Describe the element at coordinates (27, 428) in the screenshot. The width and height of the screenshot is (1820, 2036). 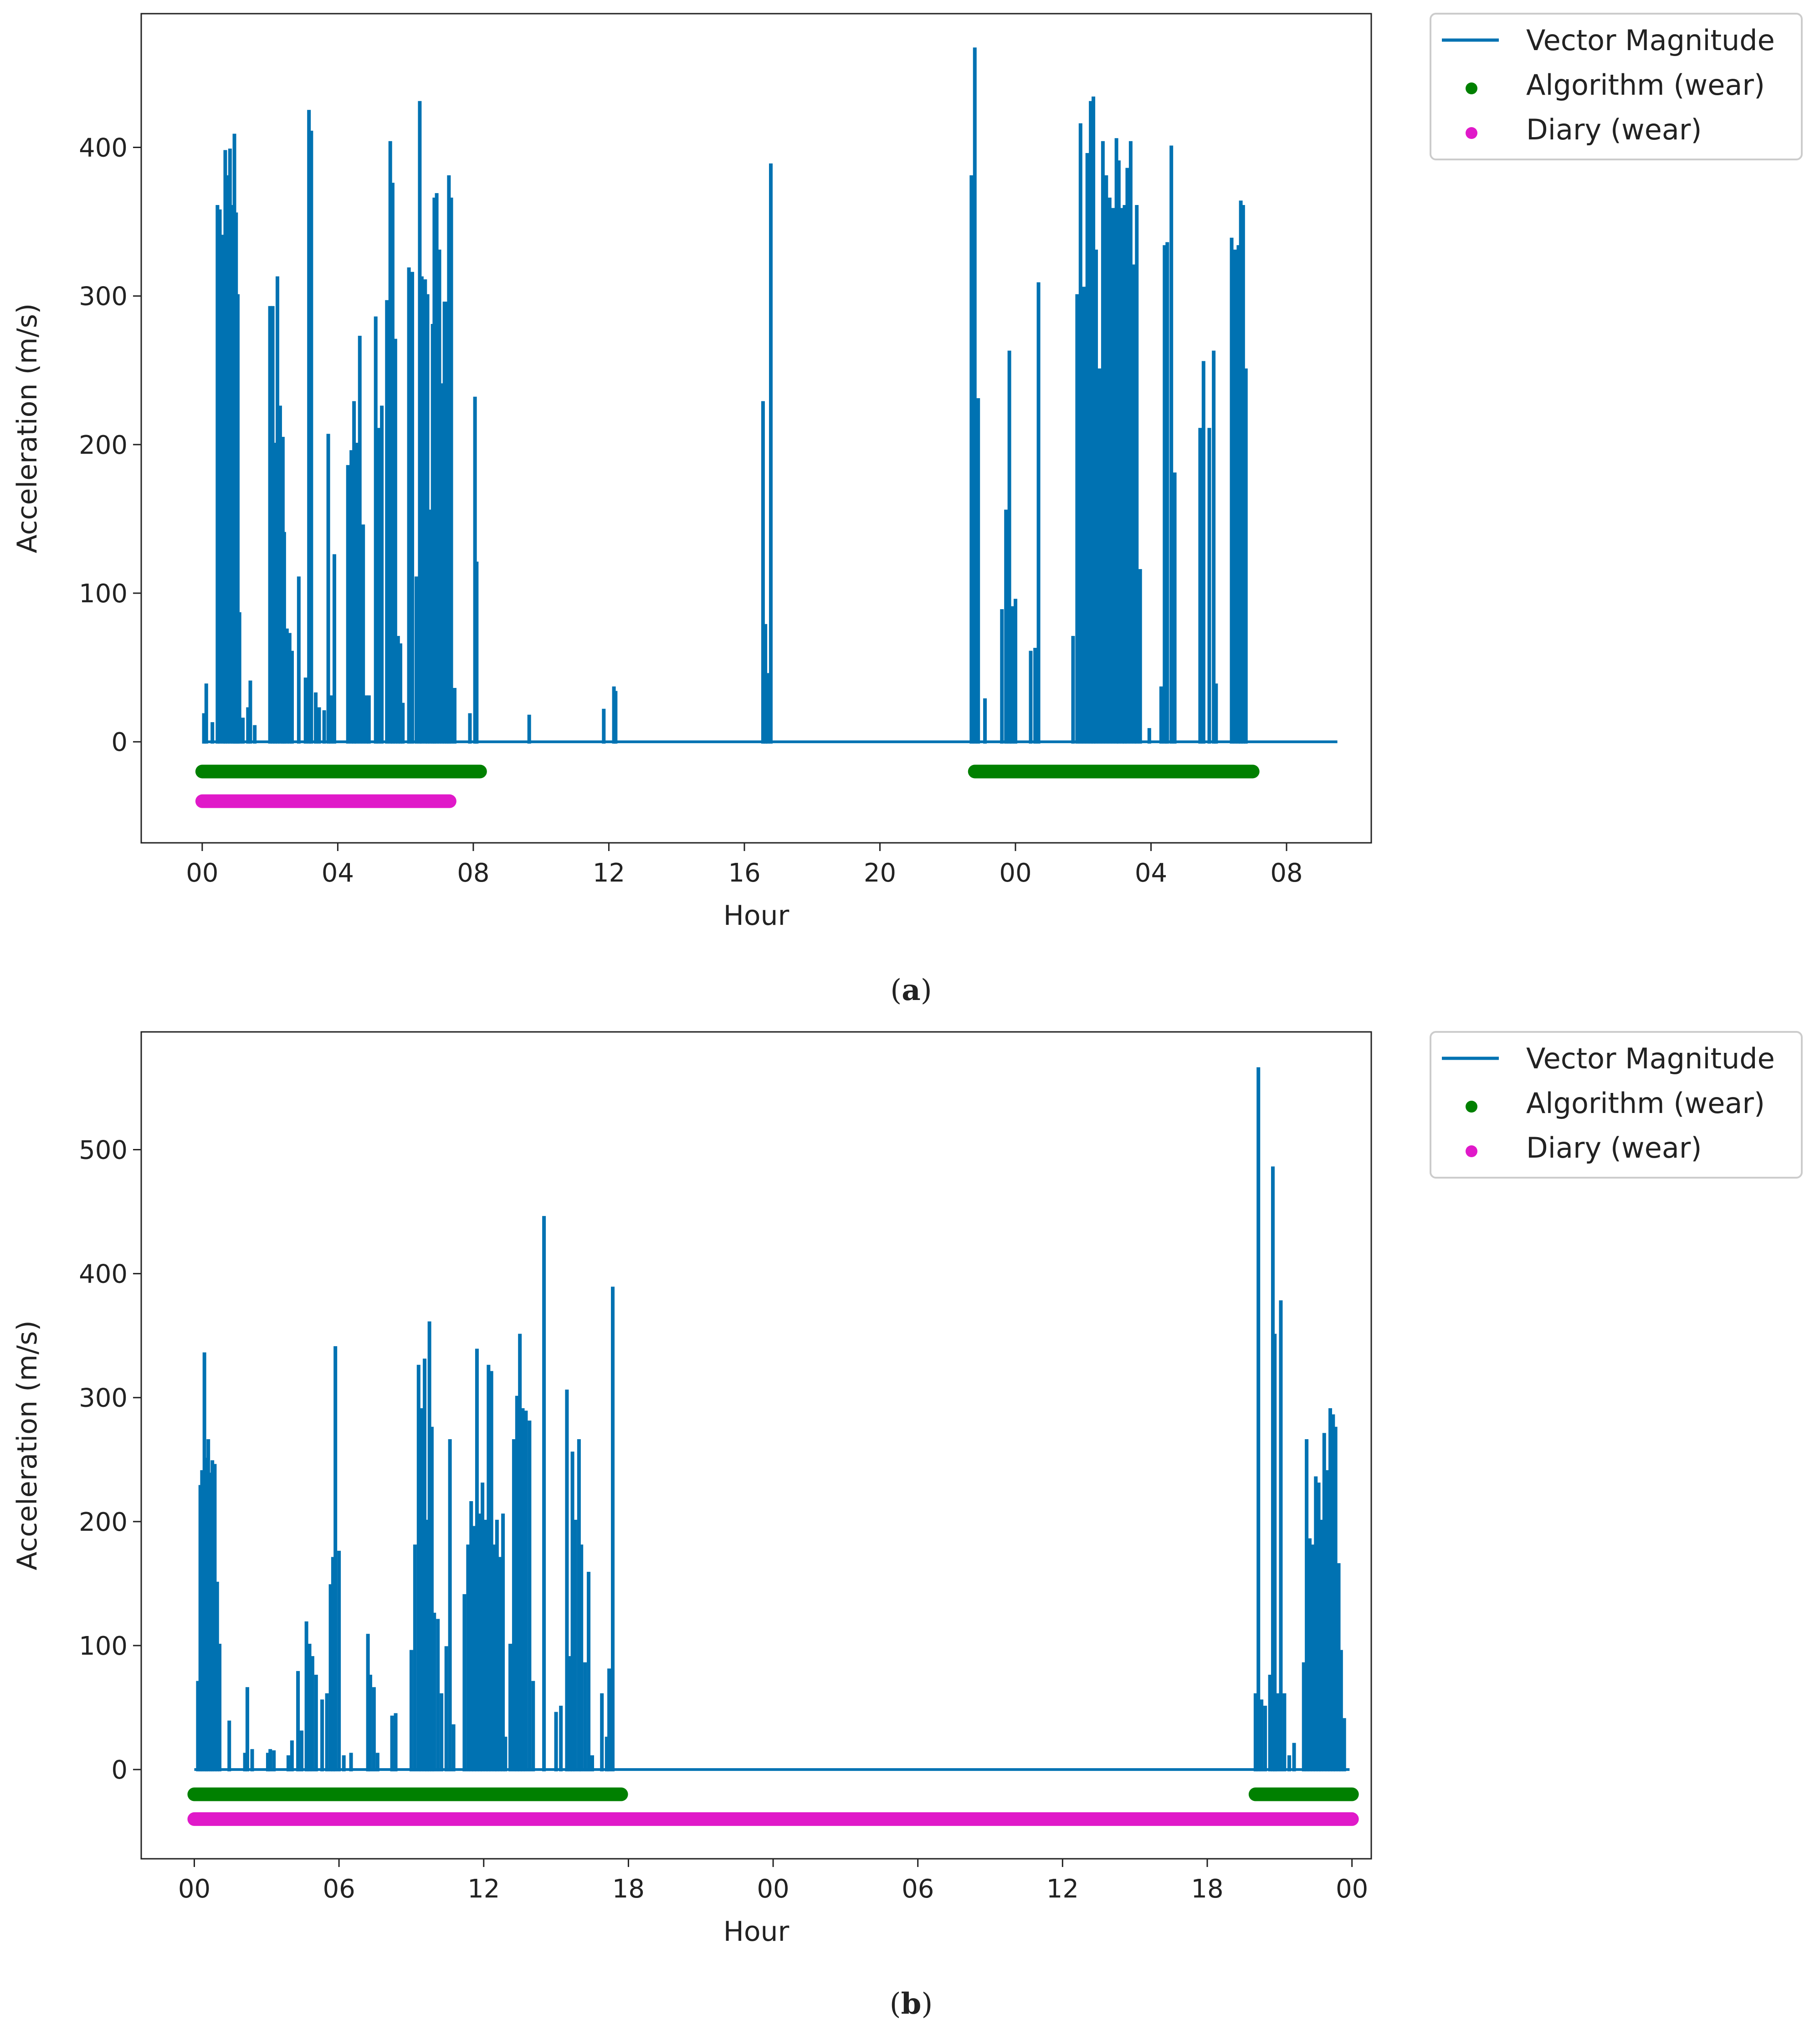
I see `chart-a-y-axis-label: Acceleration (m/s)` at that location.